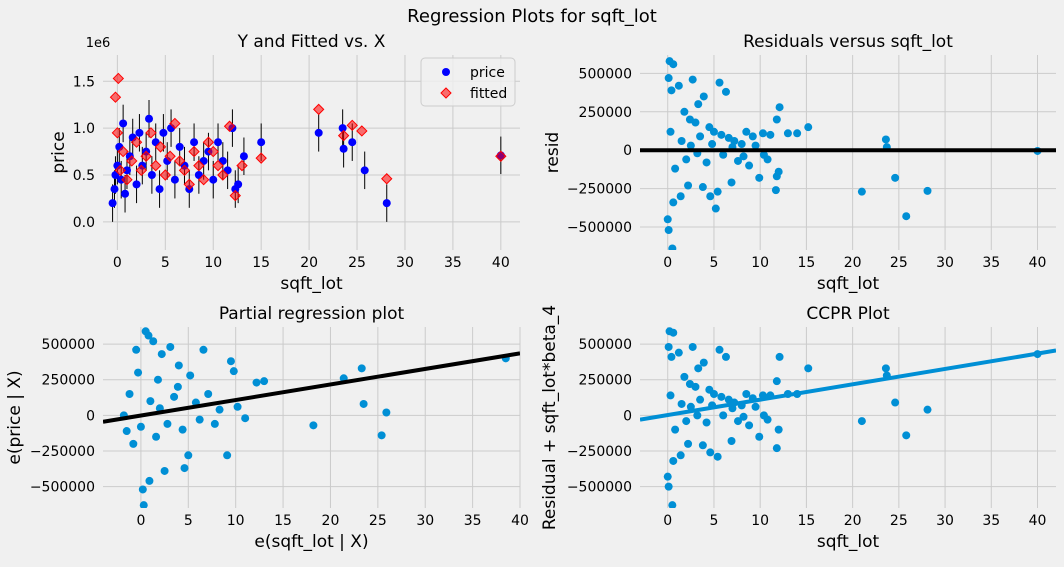  What do you see at coordinates (667, 521) in the screenshot?
I see `x-tick-label: 0` at bounding box center [667, 521].